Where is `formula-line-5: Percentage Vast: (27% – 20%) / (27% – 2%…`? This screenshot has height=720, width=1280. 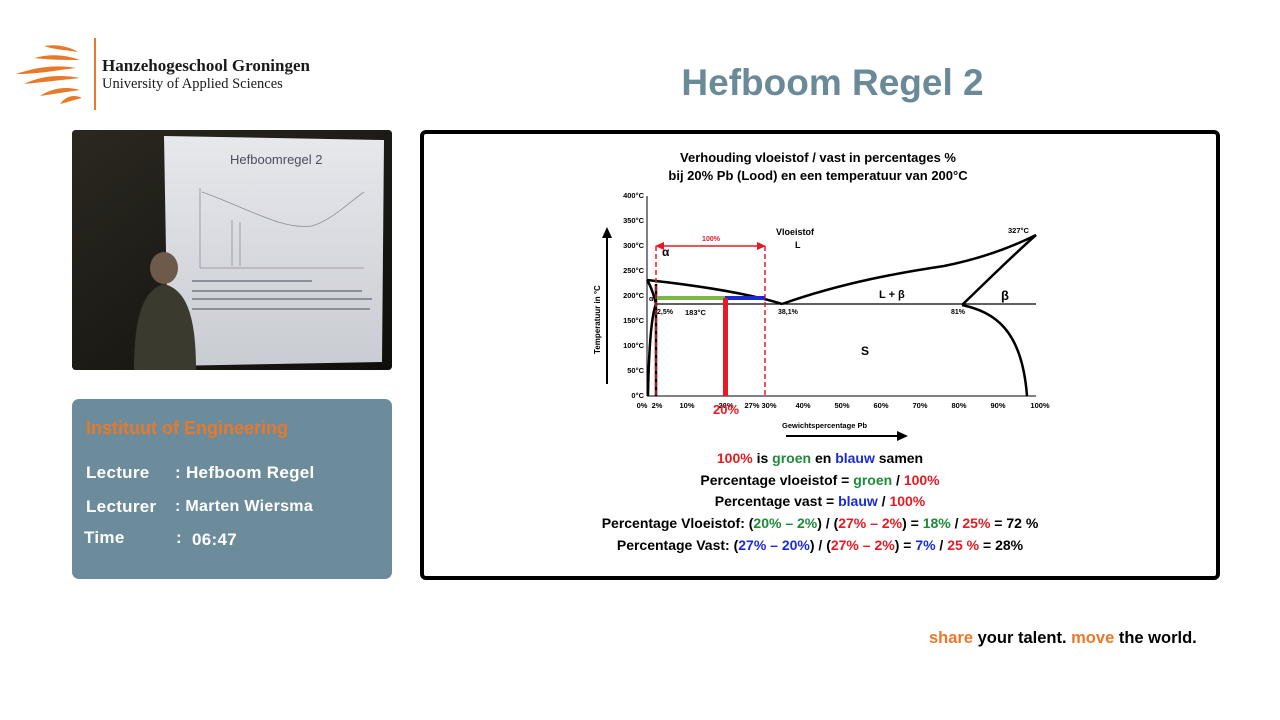 formula-line-5: Percentage Vast: (27% – 20%) / (27% – 2%… is located at coordinates (820, 545).